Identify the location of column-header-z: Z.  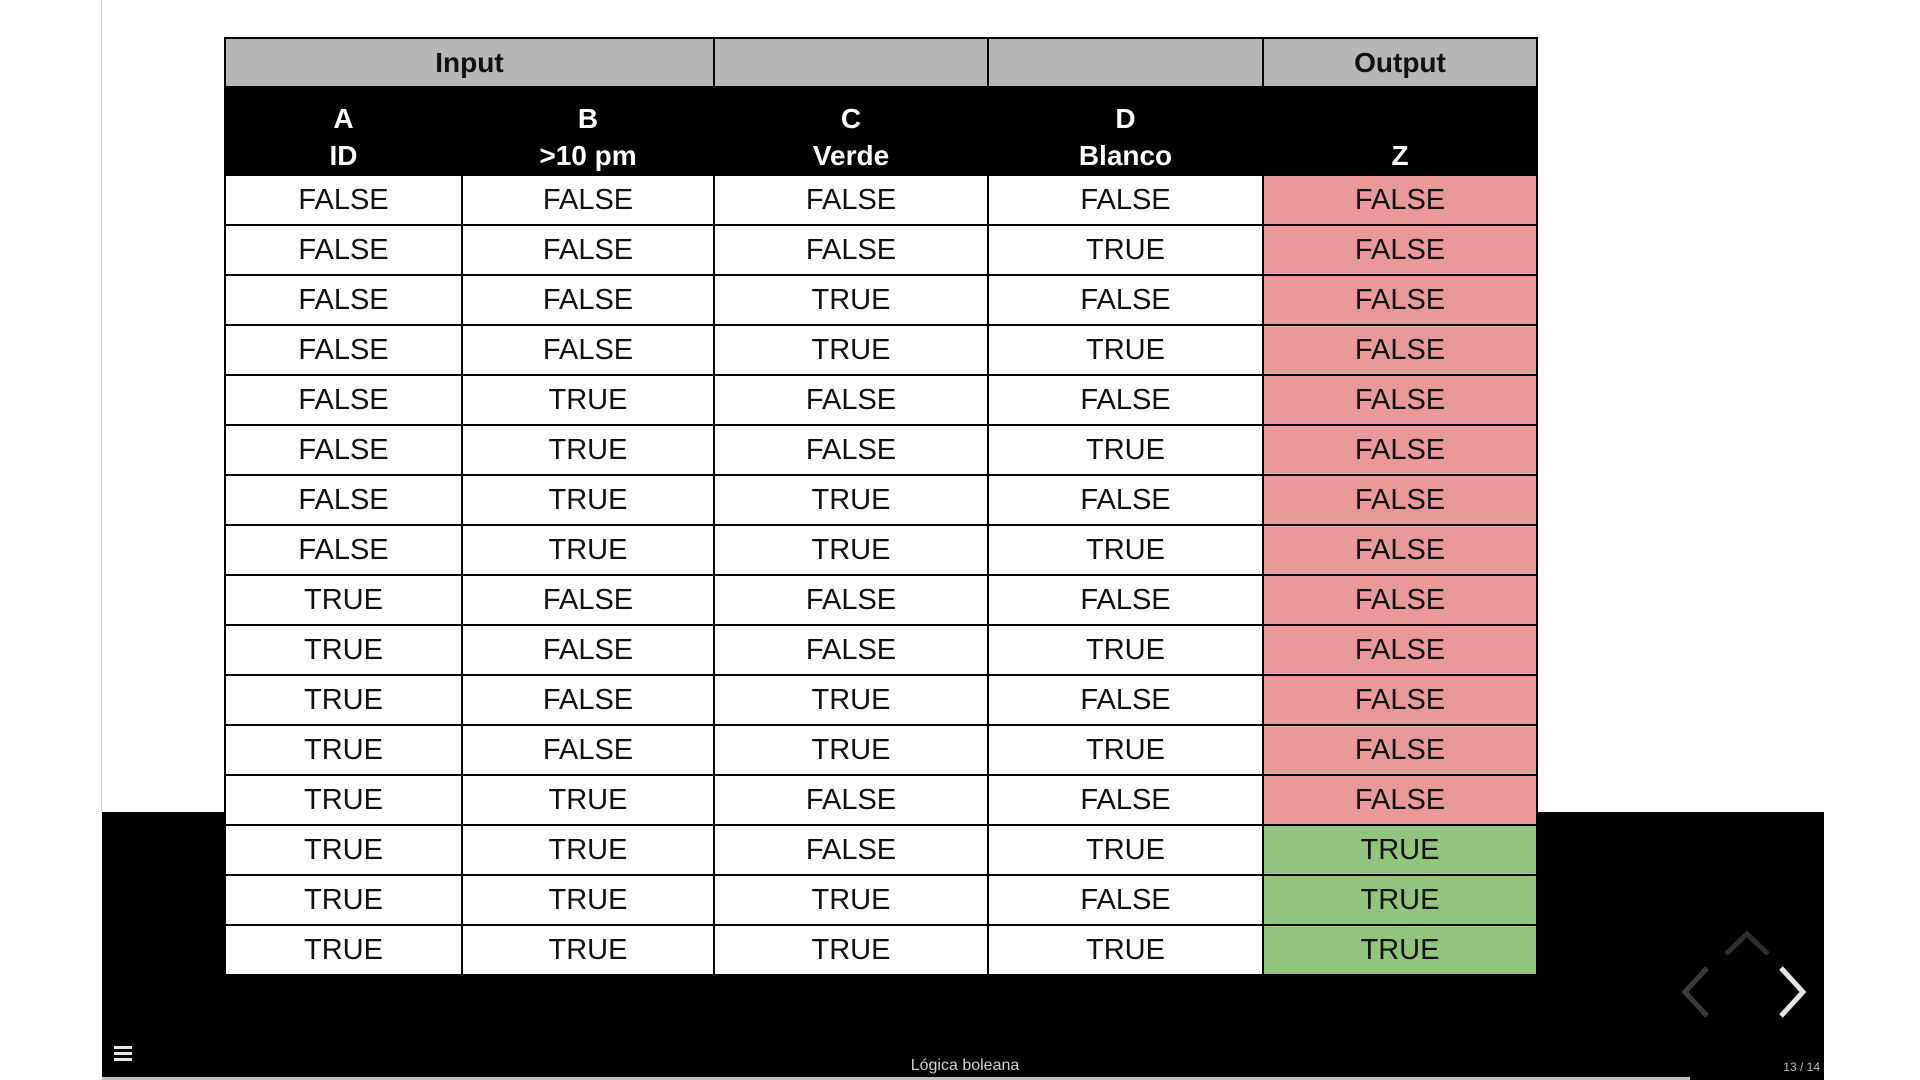
(1400, 131).